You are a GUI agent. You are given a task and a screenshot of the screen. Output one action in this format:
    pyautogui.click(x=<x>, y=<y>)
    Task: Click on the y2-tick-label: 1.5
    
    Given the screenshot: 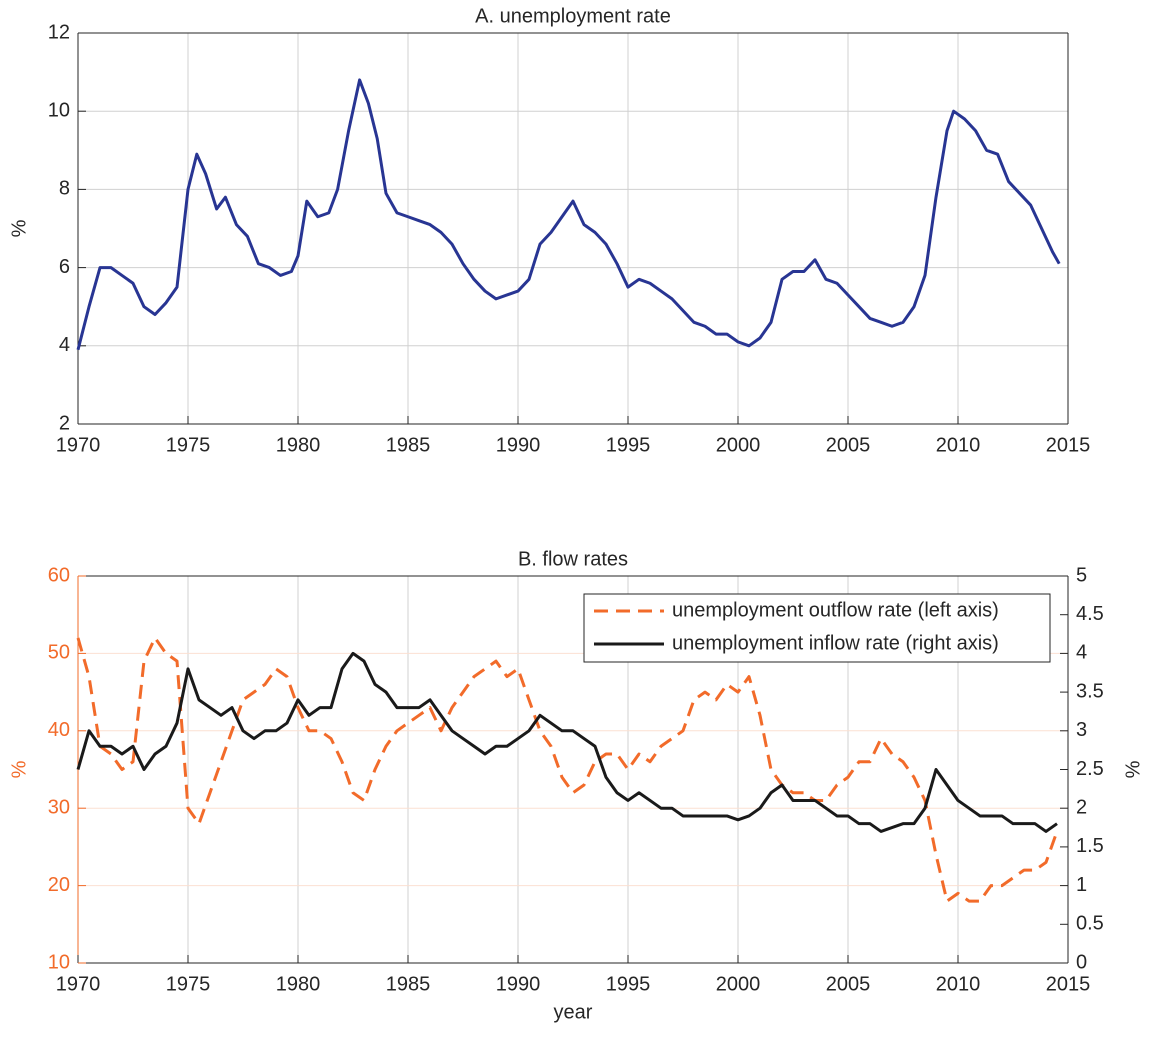 What is the action you would take?
    pyautogui.click(x=1090, y=846)
    